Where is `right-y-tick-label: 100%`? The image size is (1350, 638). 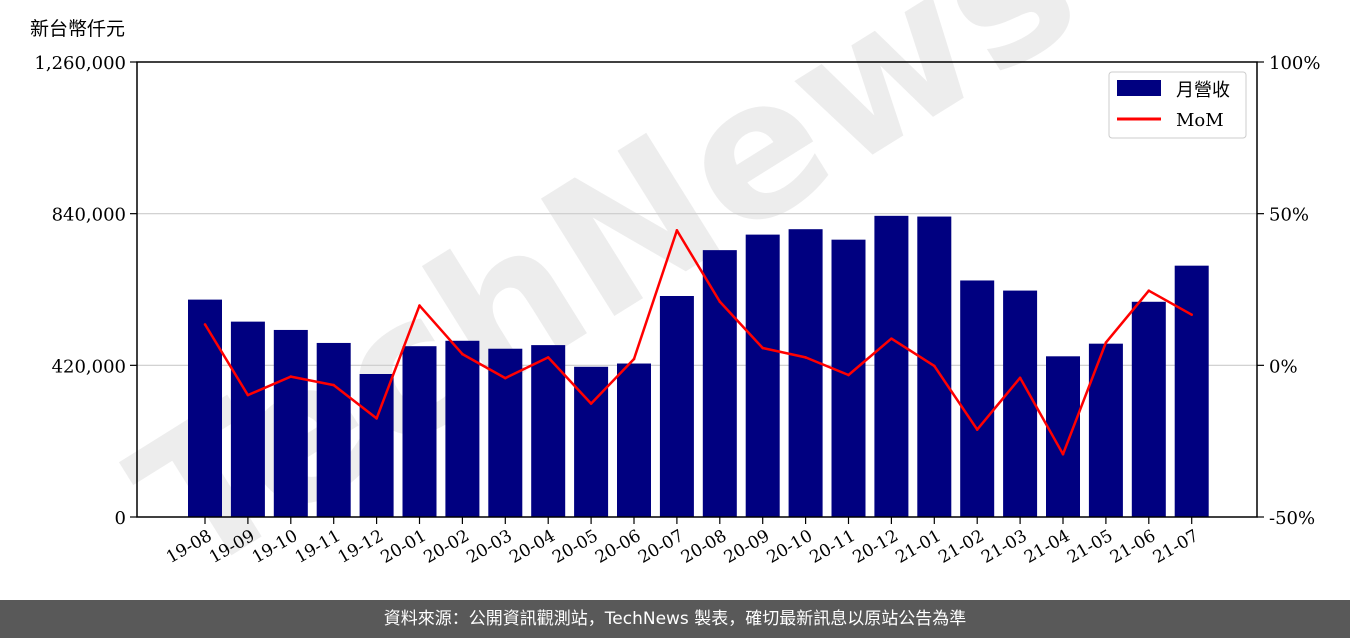
right-y-tick-label: 100% is located at coordinates (1294, 63).